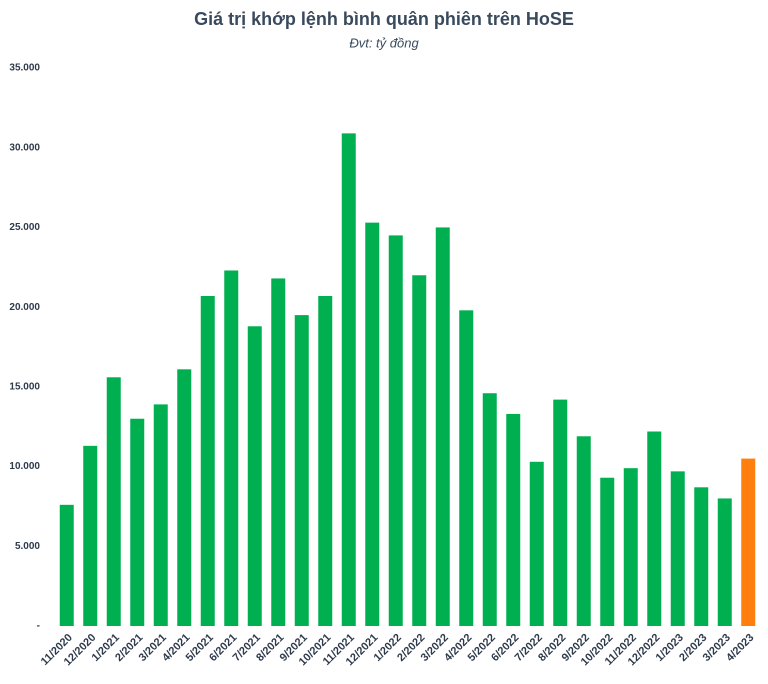  Describe the element at coordinates (24, 147) in the screenshot. I see `y-tick-label: 30.000` at that location.